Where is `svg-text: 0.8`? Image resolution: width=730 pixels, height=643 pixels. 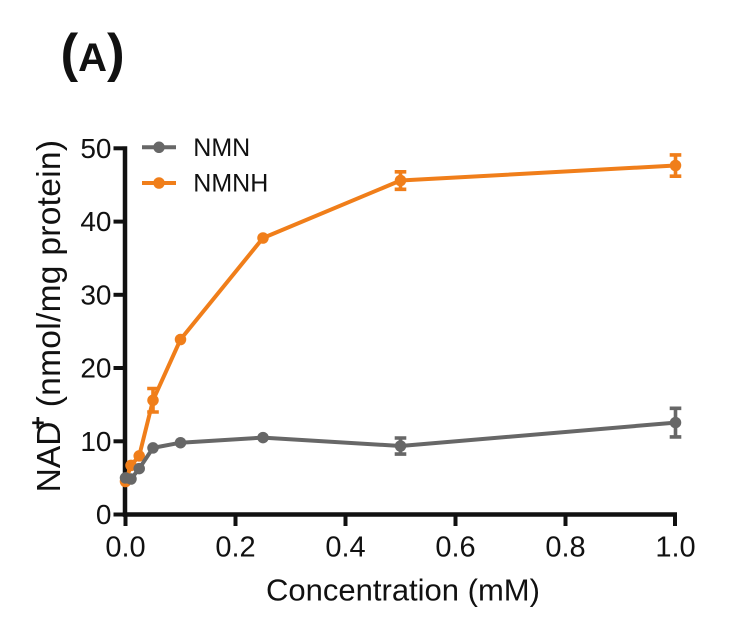
svg-text: 0.8 is located at coordinates (565, 548).